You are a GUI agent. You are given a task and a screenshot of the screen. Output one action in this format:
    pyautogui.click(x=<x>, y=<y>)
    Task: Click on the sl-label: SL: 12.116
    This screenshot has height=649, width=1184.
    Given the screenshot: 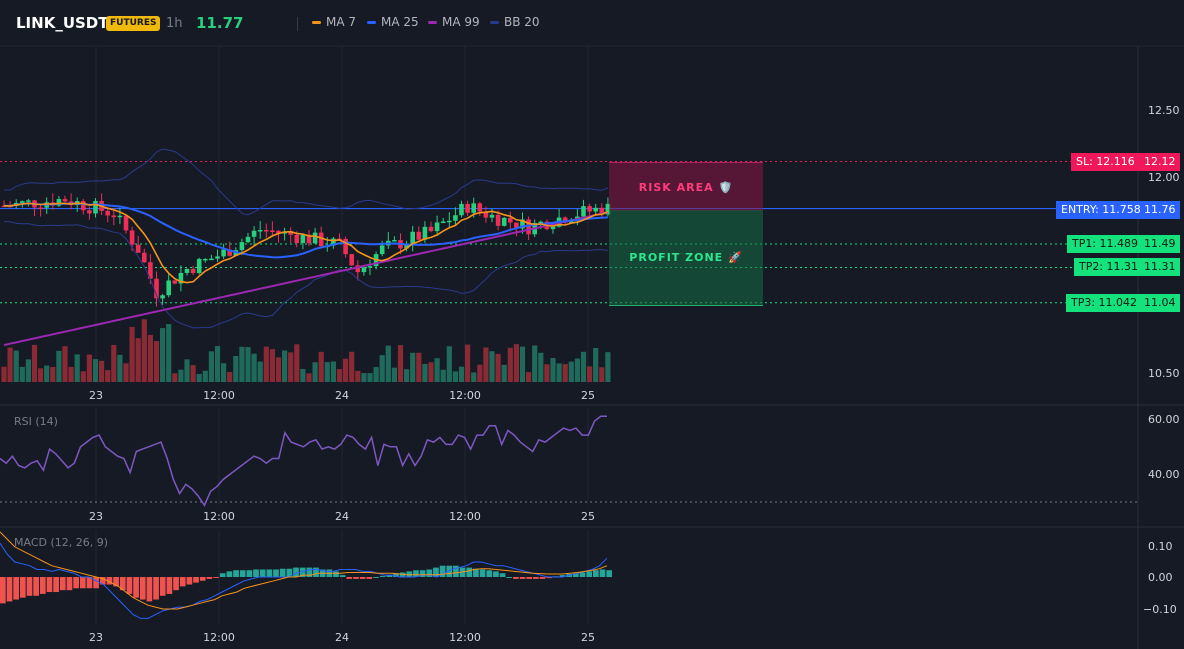 What is the action you would take?
    pyautogui.click(x=1105, y=162)
    